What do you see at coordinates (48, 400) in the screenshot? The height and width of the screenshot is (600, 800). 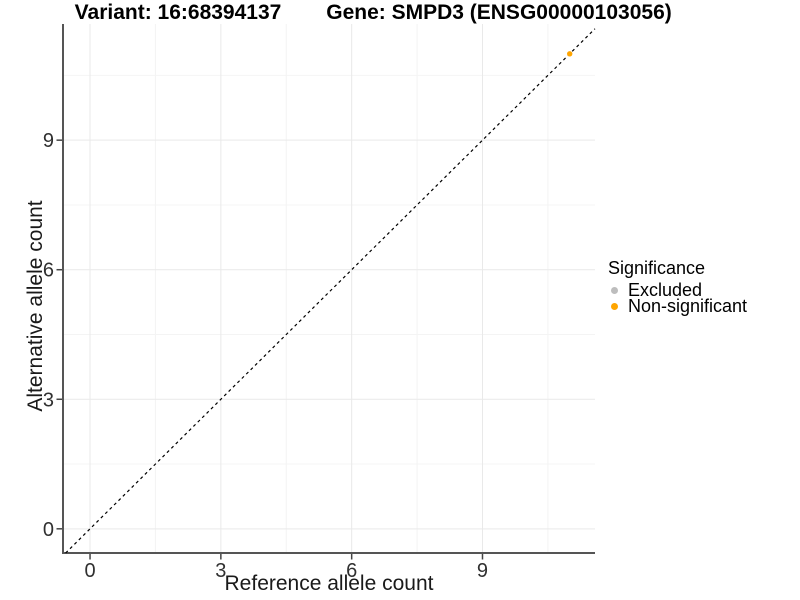 I see `y-tick-label: 3` at bounding box center [48, 400].